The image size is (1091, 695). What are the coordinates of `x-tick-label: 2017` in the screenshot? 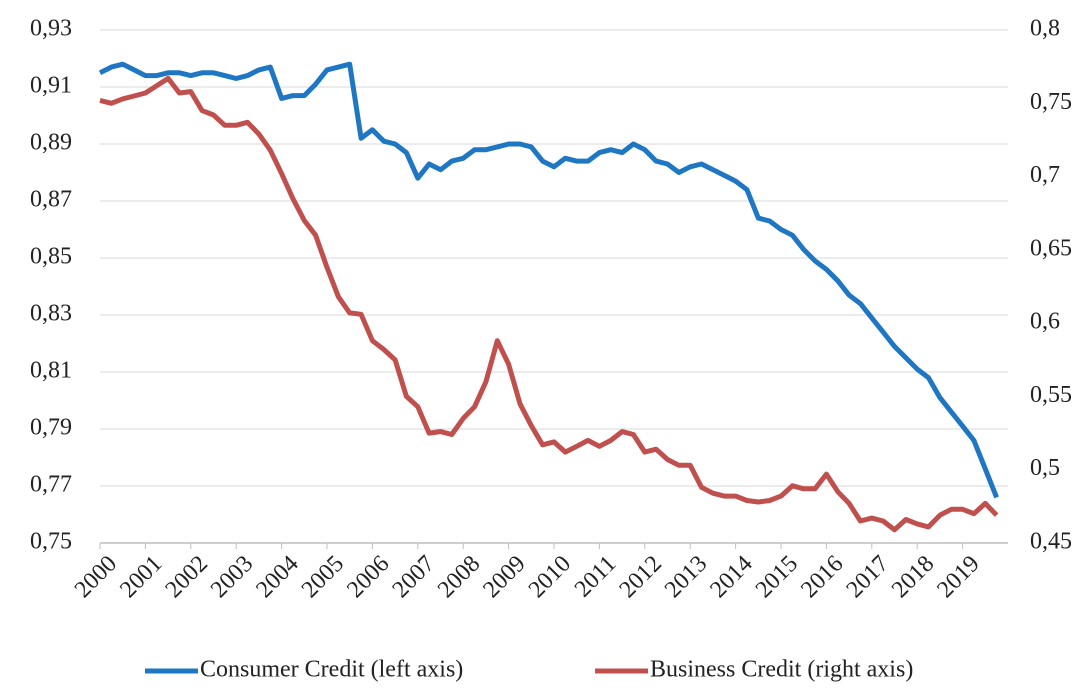 It's located at (868, 577).